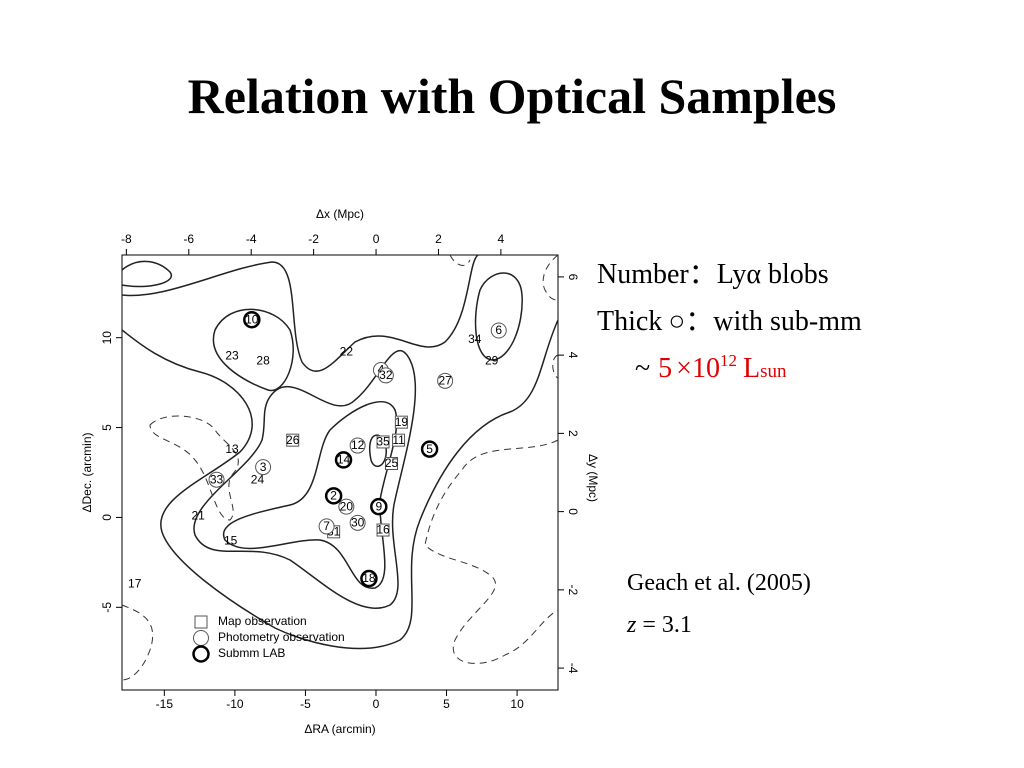 The height and width of the screenshot is (768, 1024). Describe the element at coordinates (643, 274) in the screenshot. I see `note-term: Number` at that location.